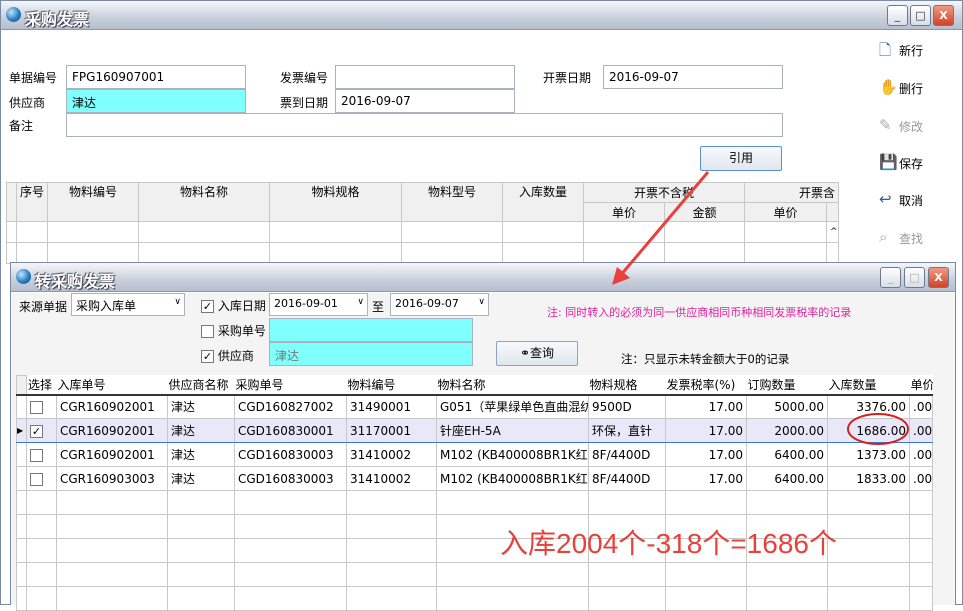  I want to click on cell: M102 (KB400008BR1K红色, so click(512, 478).